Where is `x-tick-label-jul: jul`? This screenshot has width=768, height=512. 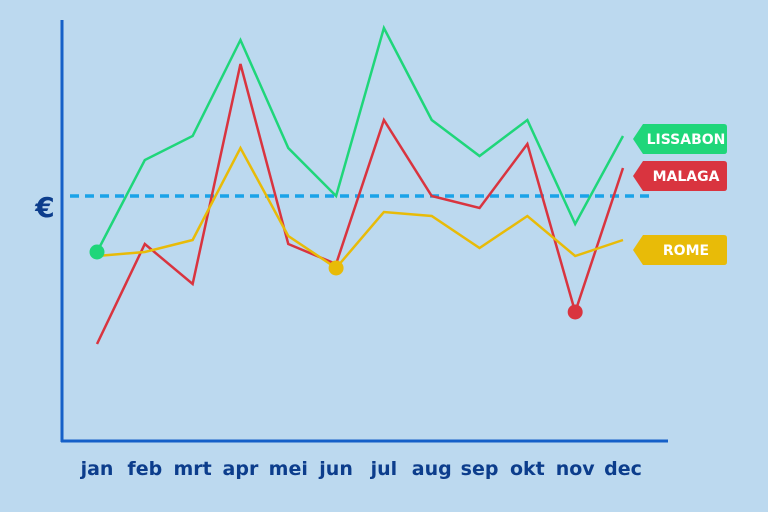 x-tick-label-jul: jul is located at coordinates (384, 469).